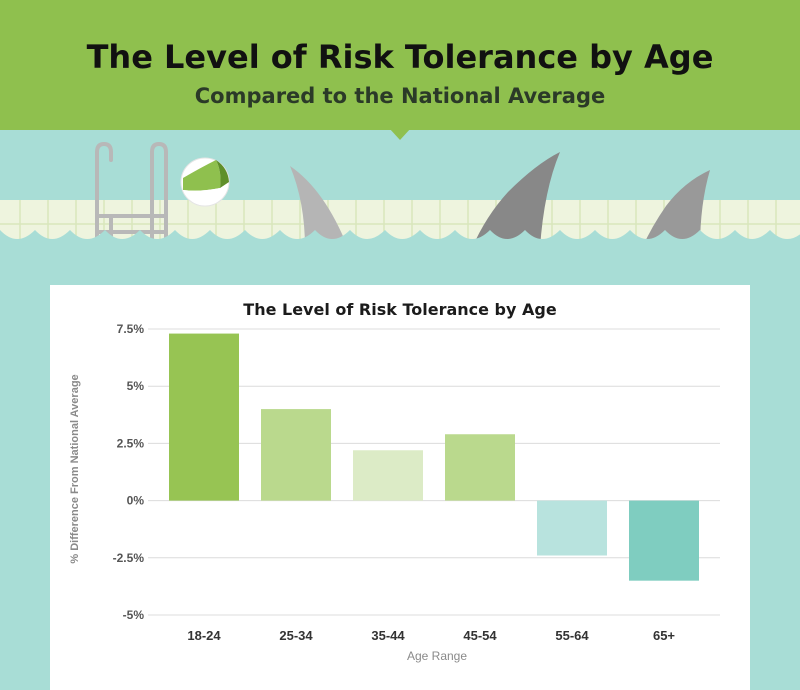  I want to click on y-tick-label: 5%, so click(136, 386).